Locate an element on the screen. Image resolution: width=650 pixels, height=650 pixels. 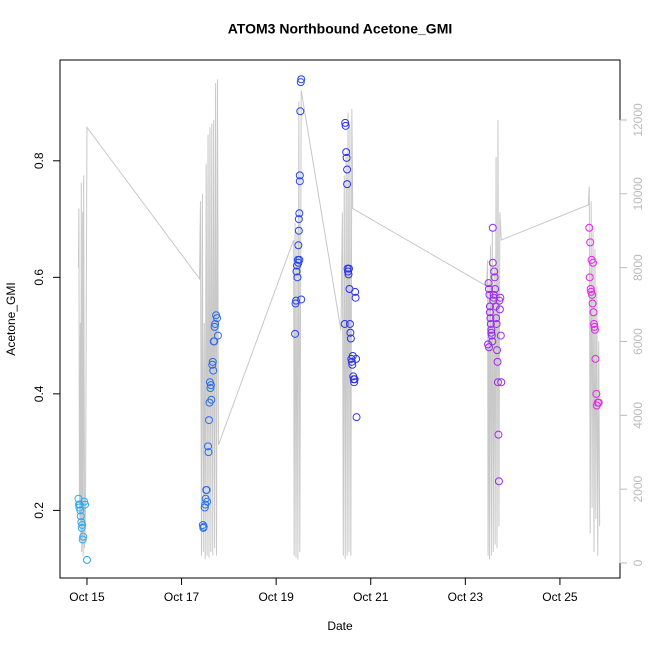
chart-title: ATOM3 Northbound Acetone_GMI is located at coordinates (340, 29).